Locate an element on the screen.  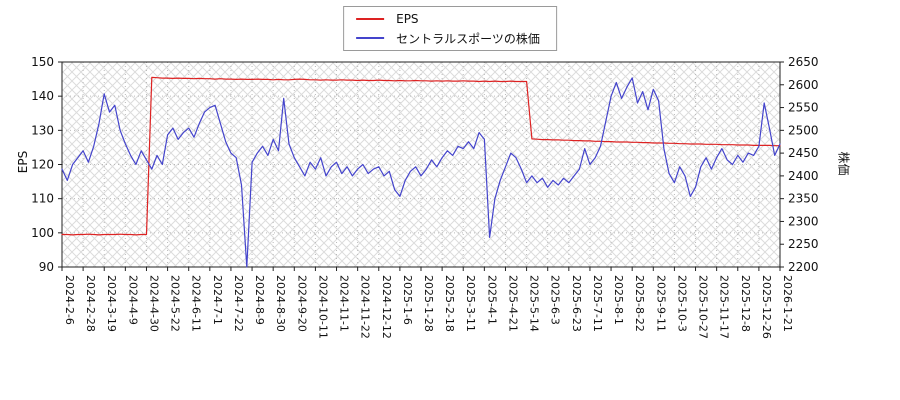
eps-line-sample is located at coordinates (370, 19).